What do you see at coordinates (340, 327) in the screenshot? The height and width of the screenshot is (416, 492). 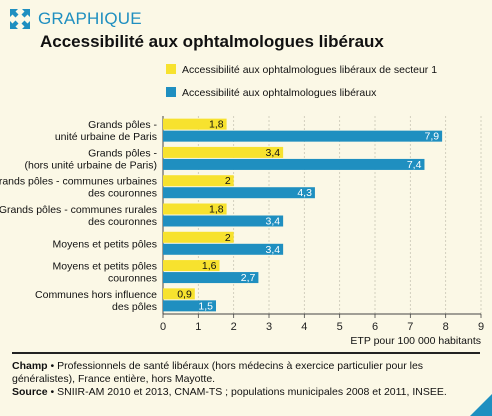 I see `x-tick-label: 5` at bounding box center [340, 327].